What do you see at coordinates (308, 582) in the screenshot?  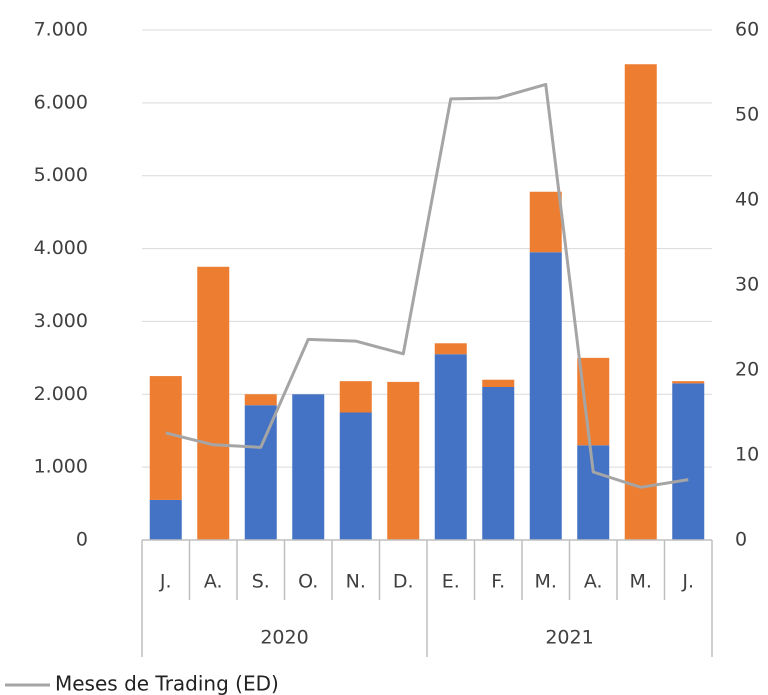 I see `x-tick-label: O.` at bounding box center [308, 582].